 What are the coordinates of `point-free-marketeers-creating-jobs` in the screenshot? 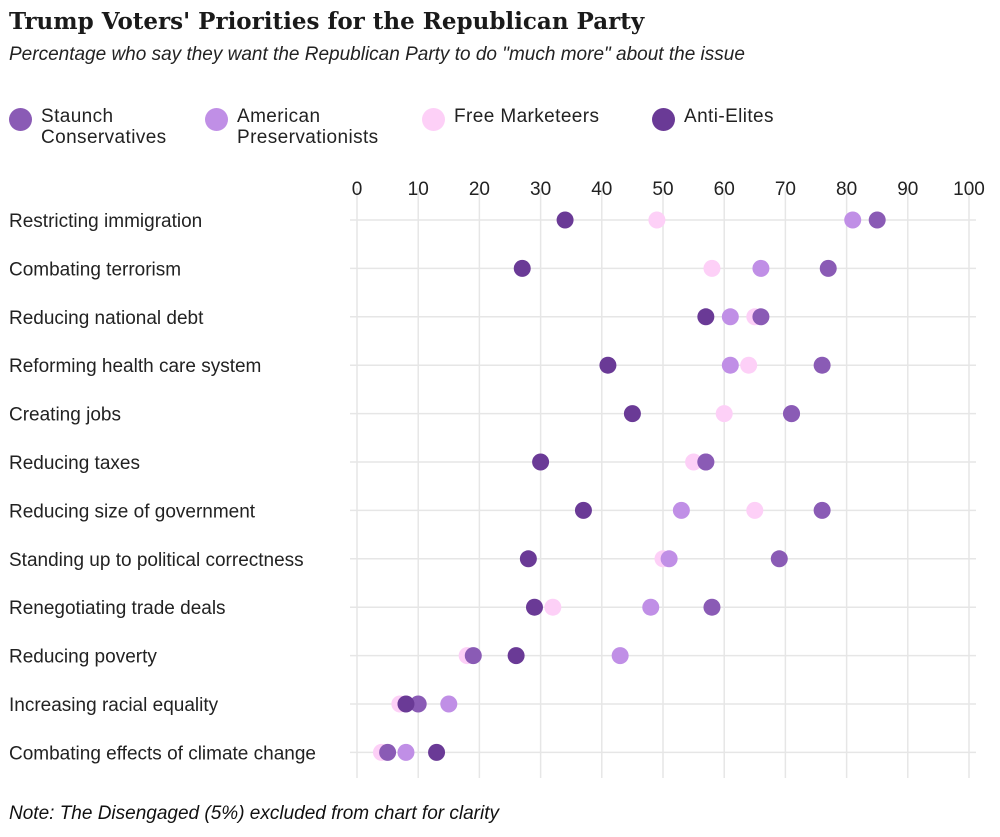 It's located at (724, 414).